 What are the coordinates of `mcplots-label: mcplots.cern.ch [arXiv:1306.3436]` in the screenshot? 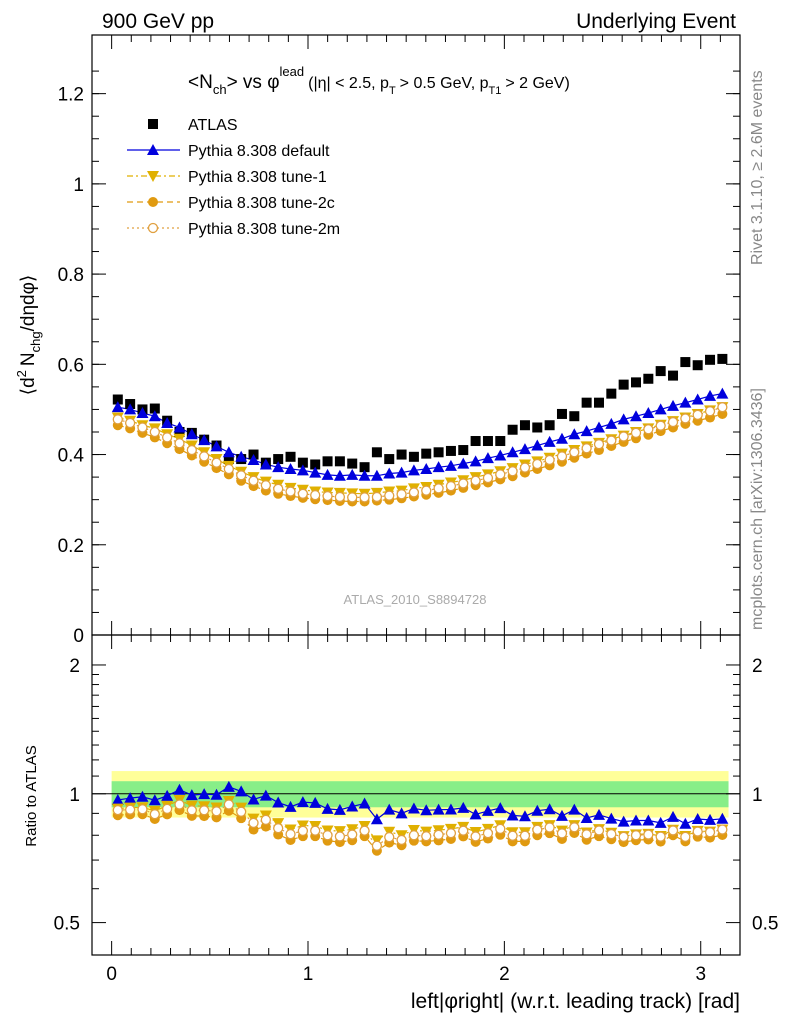 It's located at (757, 509).